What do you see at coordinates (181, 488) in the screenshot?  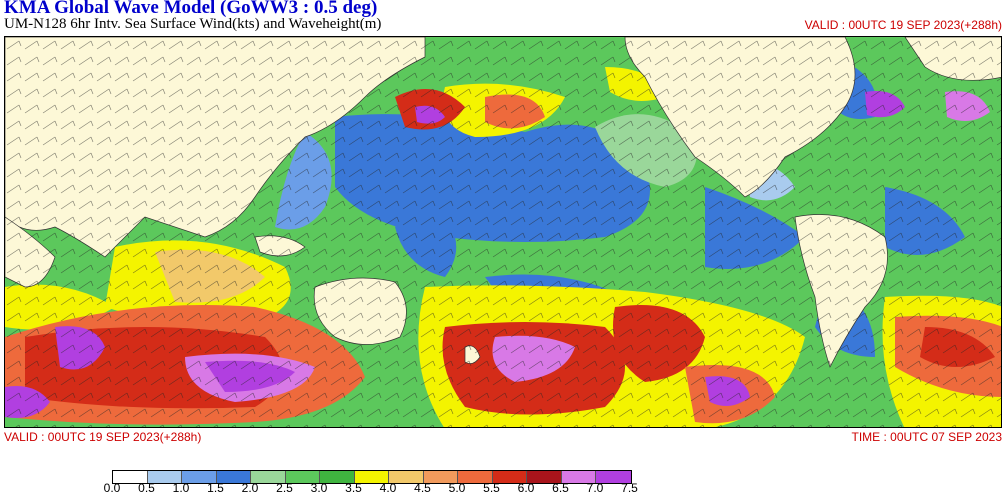 I see `colorbar-label: 1.0` at bounding box center [181, 488].